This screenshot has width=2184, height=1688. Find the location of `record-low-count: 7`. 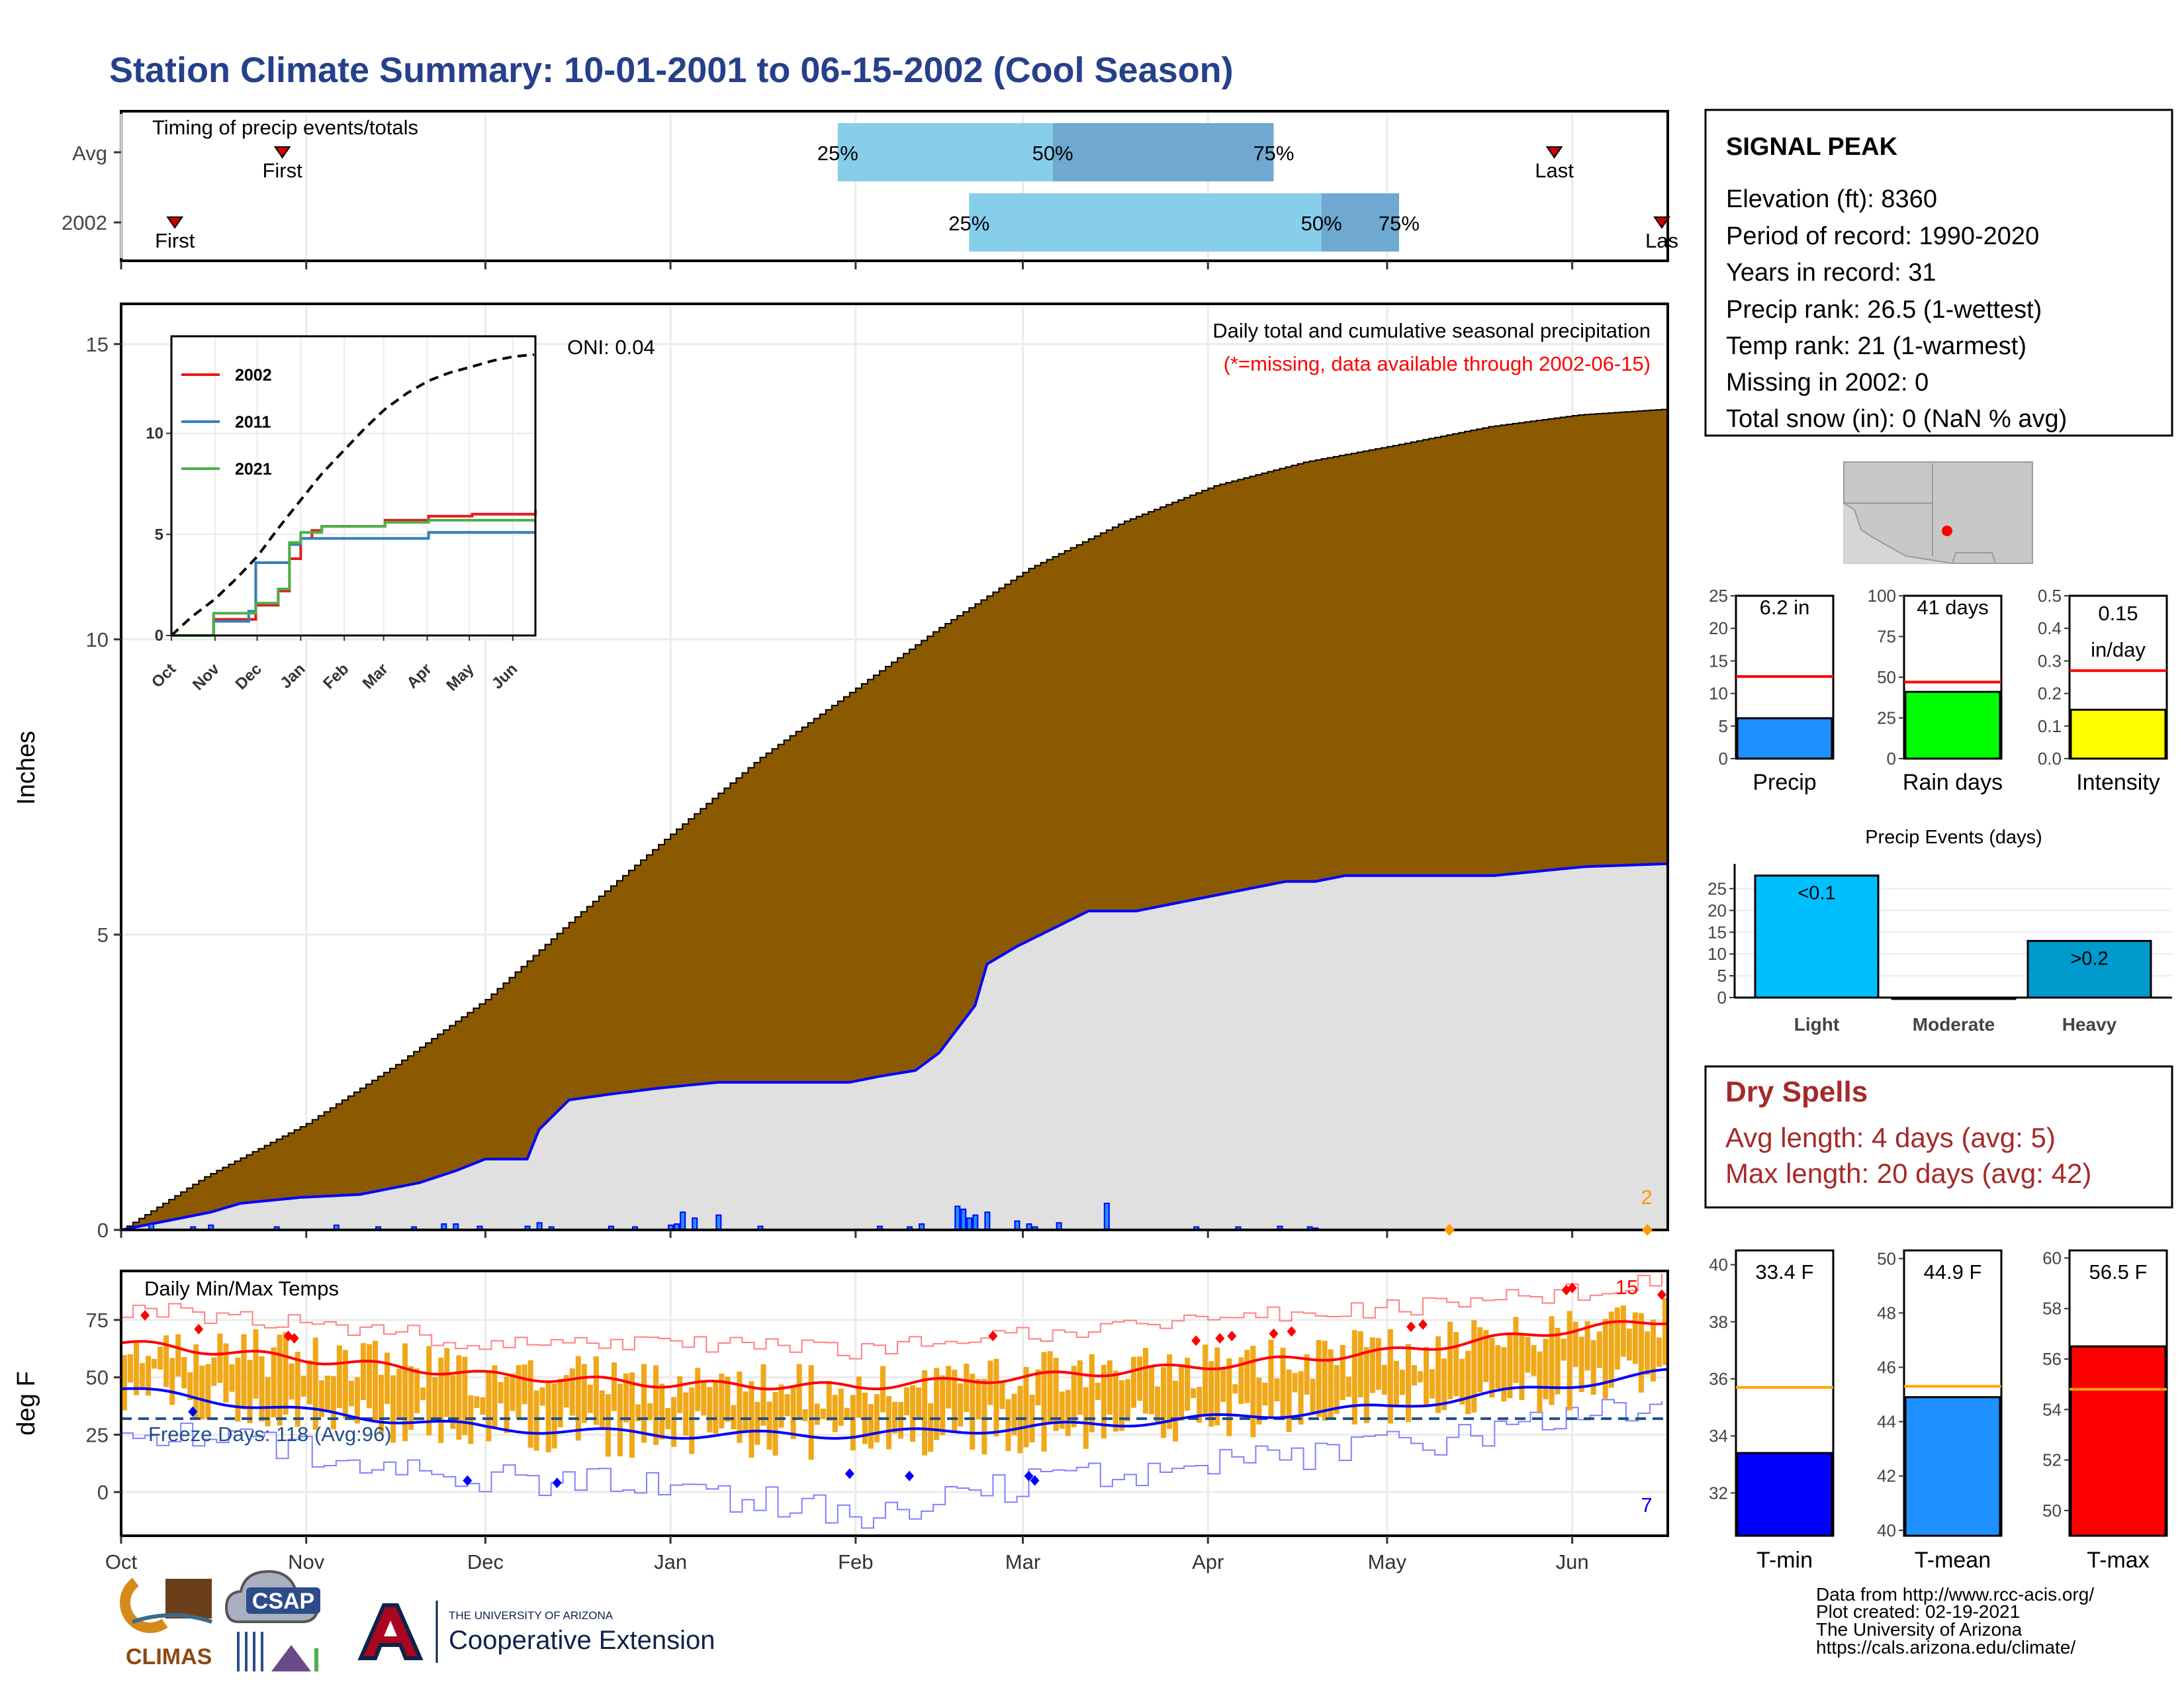

record-low-count: 7 is located at coordinates (1646, 1505).